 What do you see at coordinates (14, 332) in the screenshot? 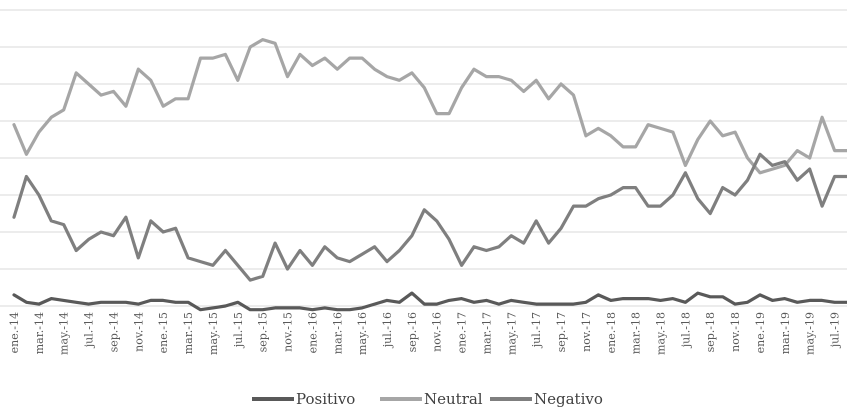
I see `x-tick-label: ene.-14` at bounding box center [14, 332].